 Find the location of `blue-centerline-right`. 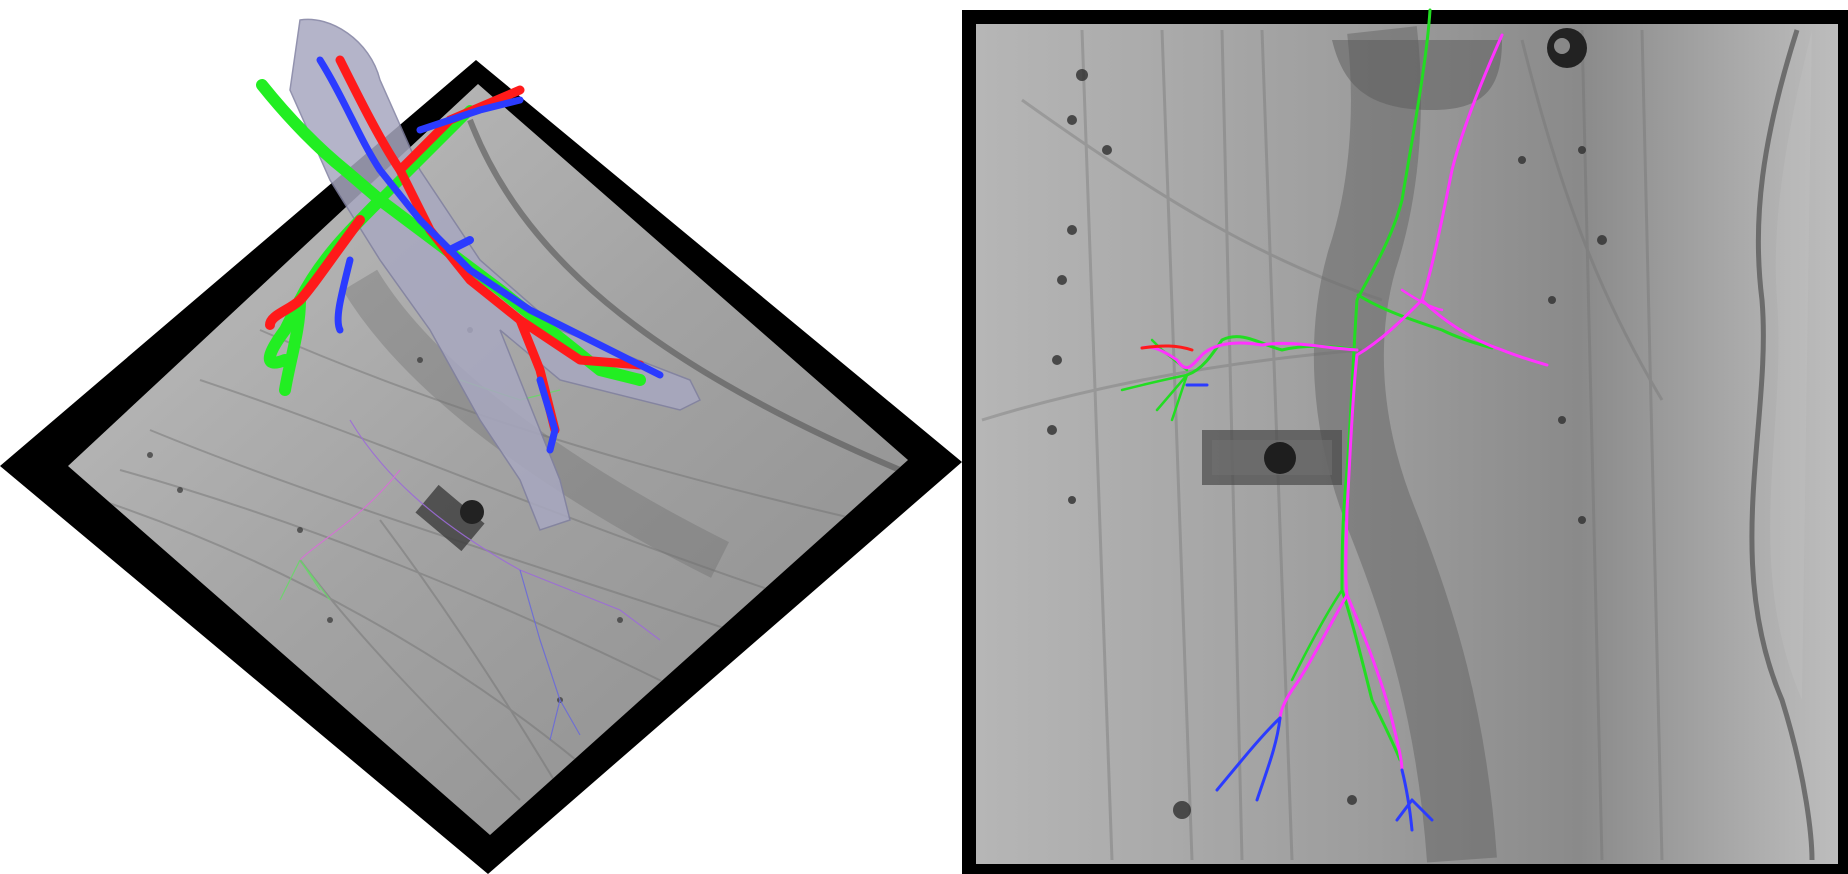

blue-centerline-right is located at coordinates (1414, 800).